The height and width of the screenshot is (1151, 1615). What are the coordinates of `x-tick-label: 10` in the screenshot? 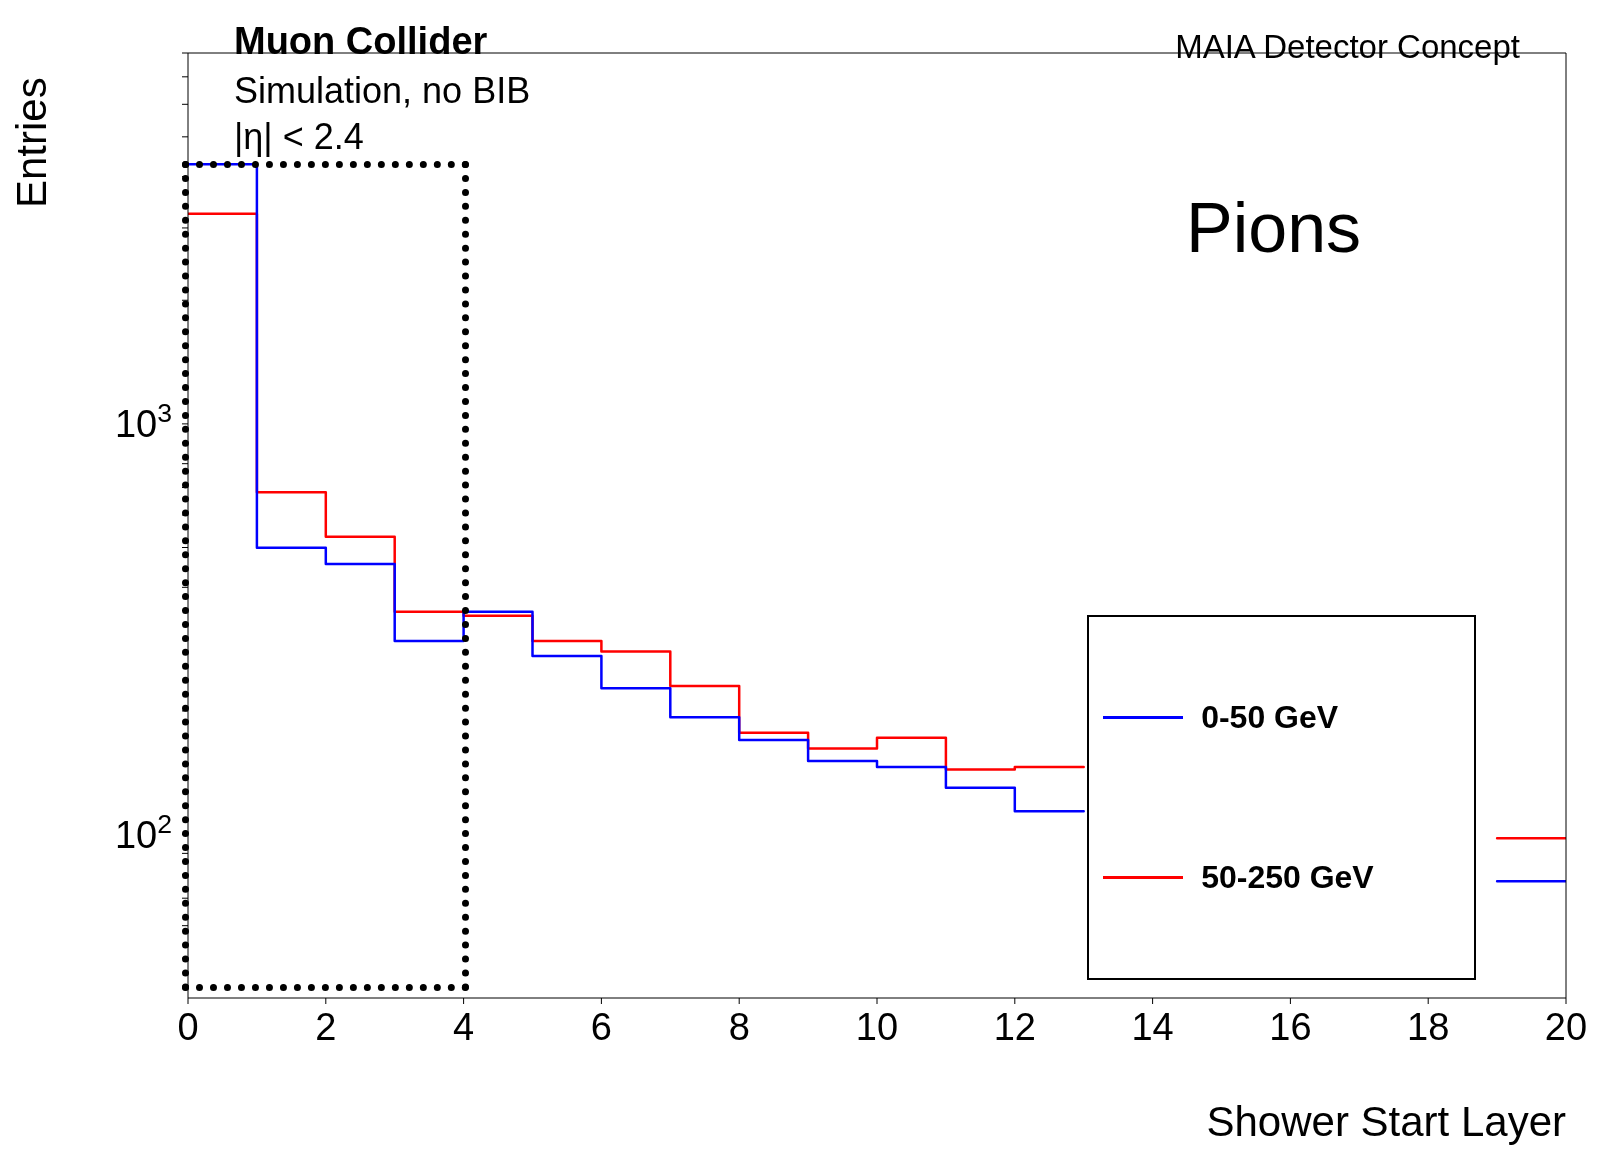 It's located at (877, 1027).